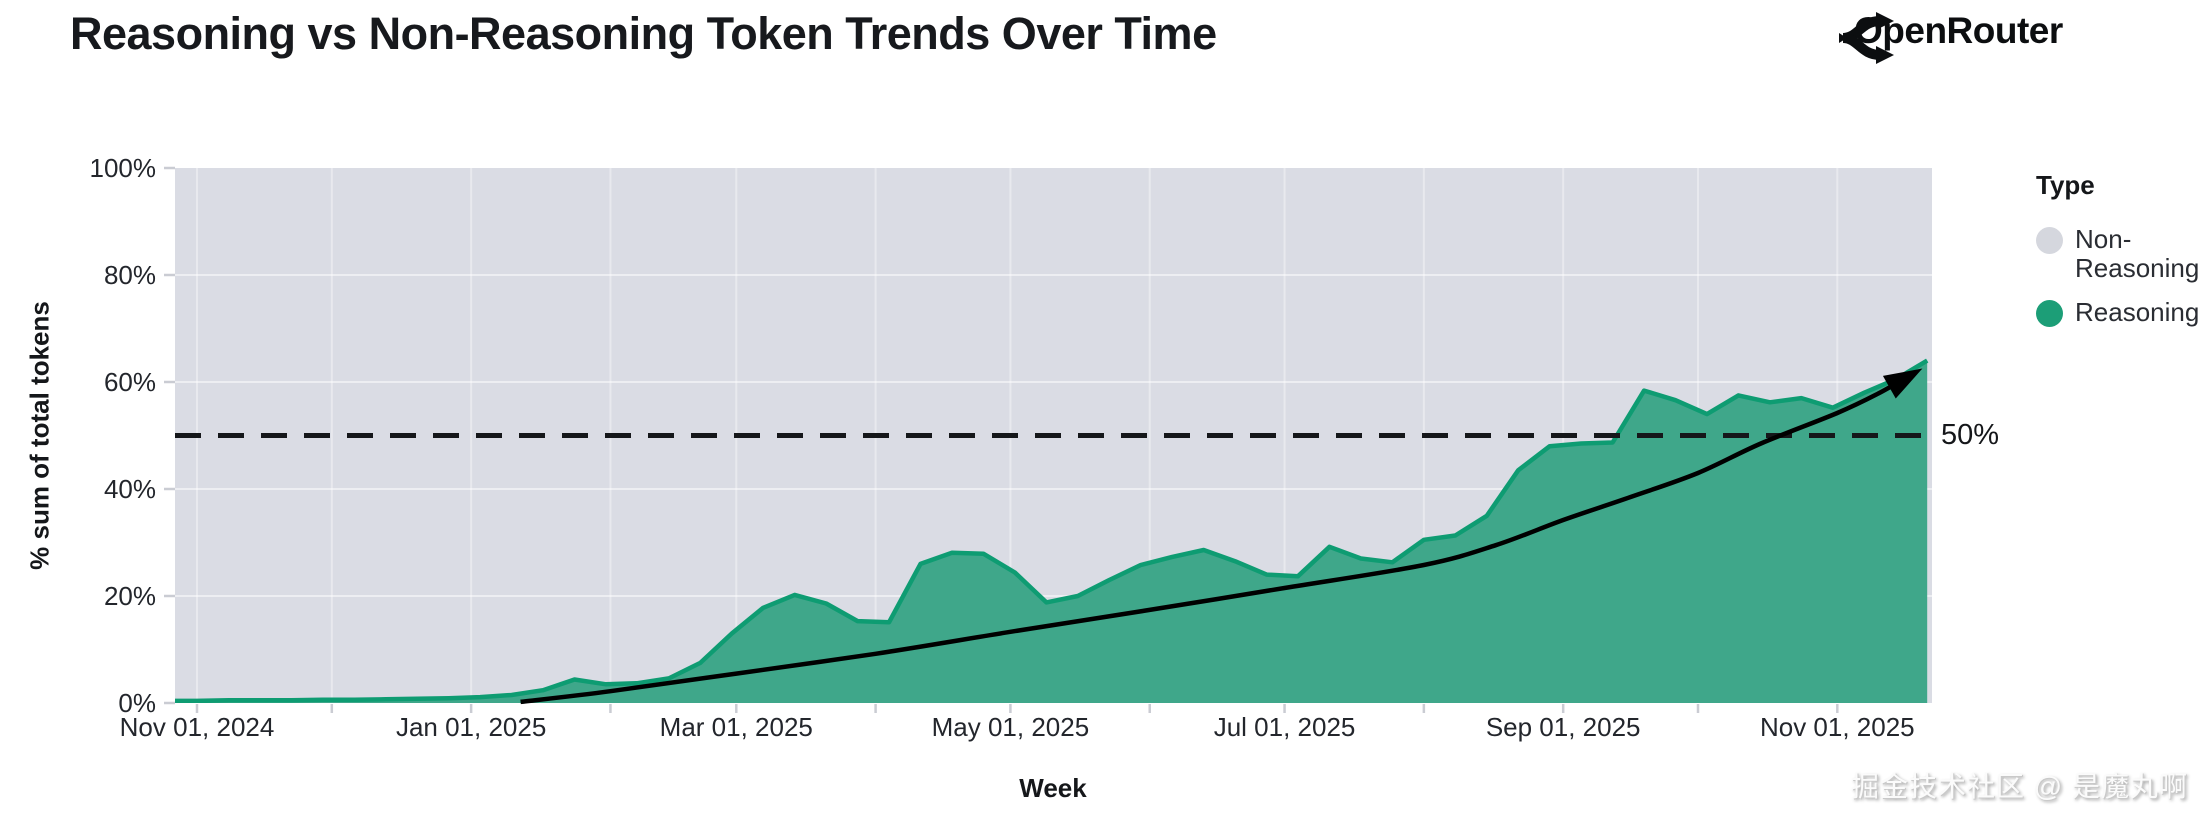 This screenshot has width=2202, height=824. What do you see at coordinates (1837, 727) in the screenshot?
I see `x-tick-label: Nov 01, 2025` at bounding box center [1837, 727].